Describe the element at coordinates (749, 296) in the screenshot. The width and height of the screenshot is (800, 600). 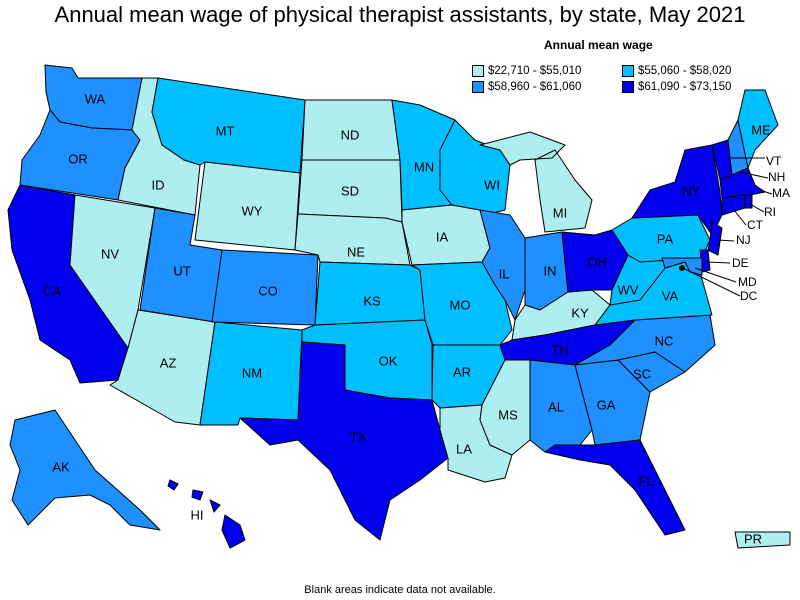
I see `state-label-DC: DC` at that location.